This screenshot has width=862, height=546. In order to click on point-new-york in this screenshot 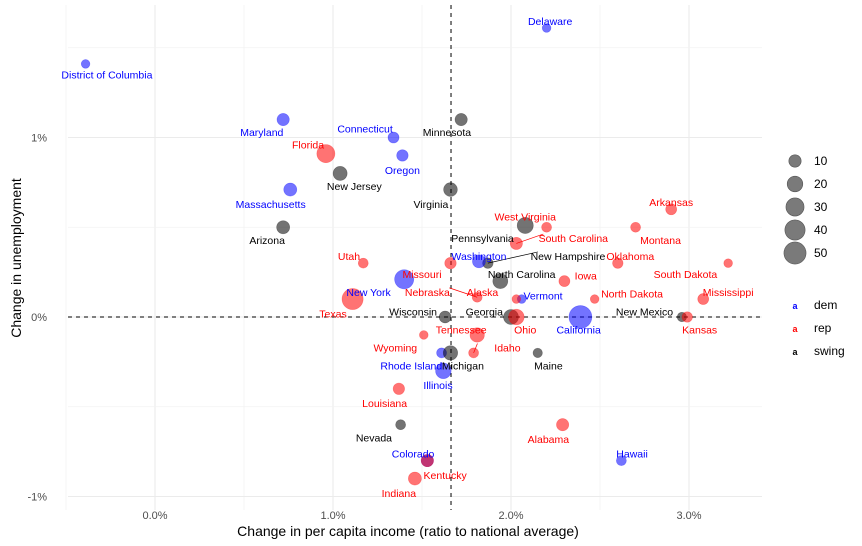, I will do `click(404, 279)`.